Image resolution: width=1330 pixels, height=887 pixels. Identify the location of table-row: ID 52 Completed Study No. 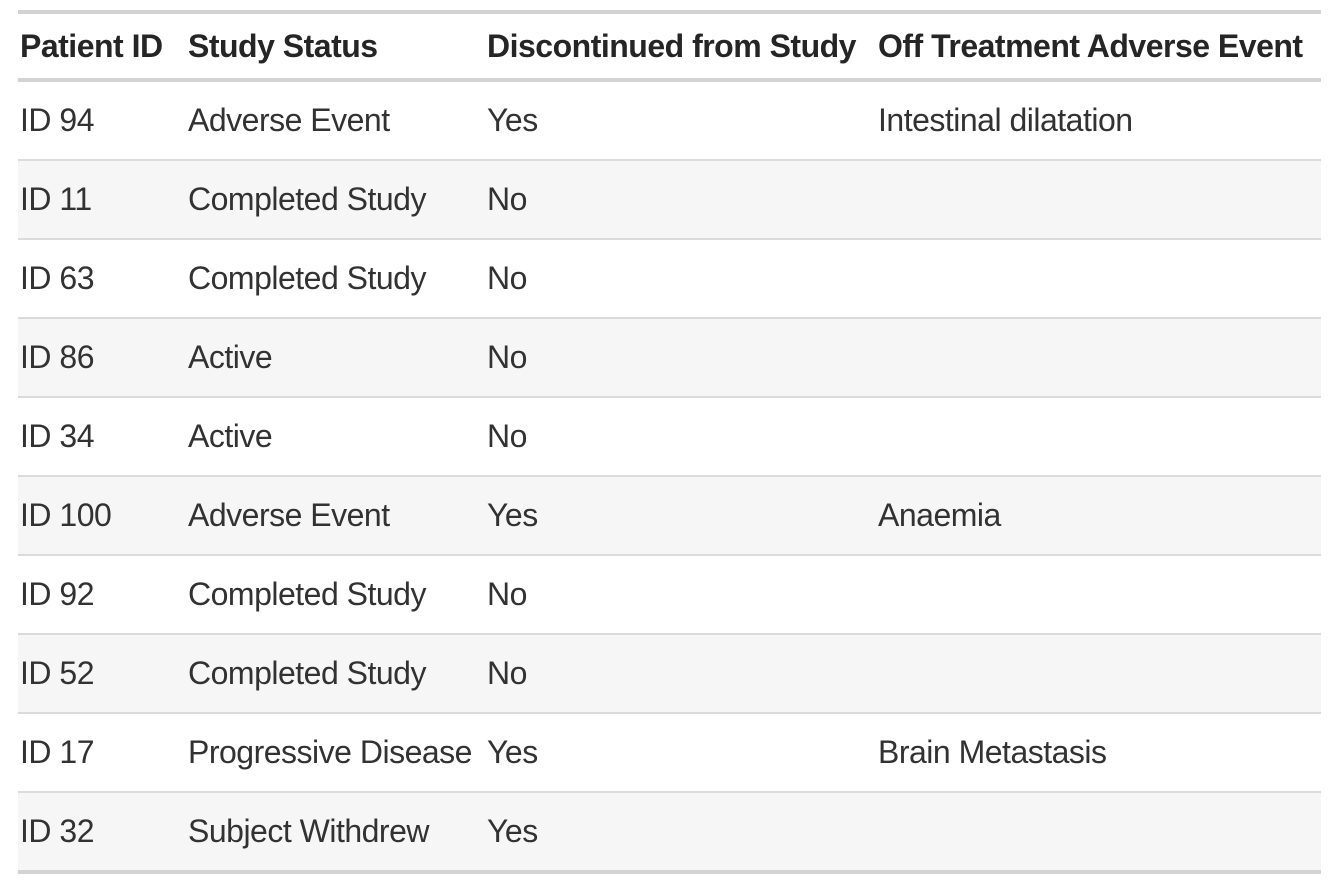
(669, 674).